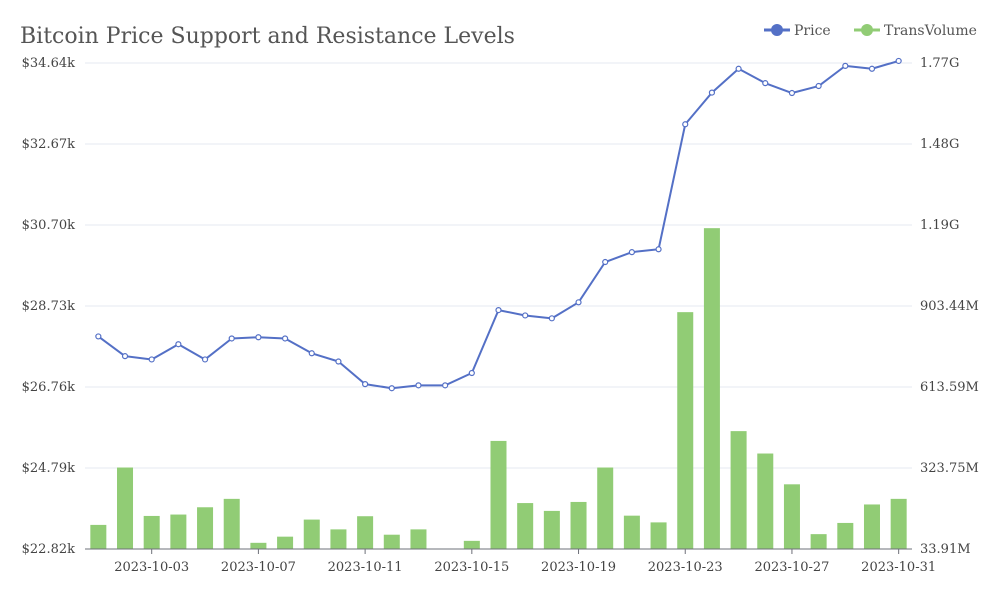 The image size is (1000, 600). What do you see at coordinates (898, 567) in the screenshot?
I see `x-tick-label: 2023-10-31` at bounding box center [898, 567].